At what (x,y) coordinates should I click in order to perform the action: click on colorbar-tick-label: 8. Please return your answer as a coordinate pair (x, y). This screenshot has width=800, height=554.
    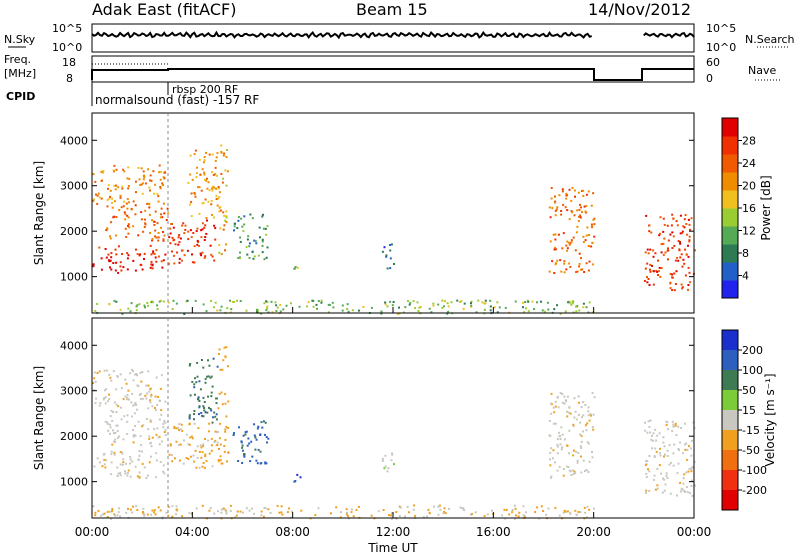
    Looking at the image, I should click on (745, 253).